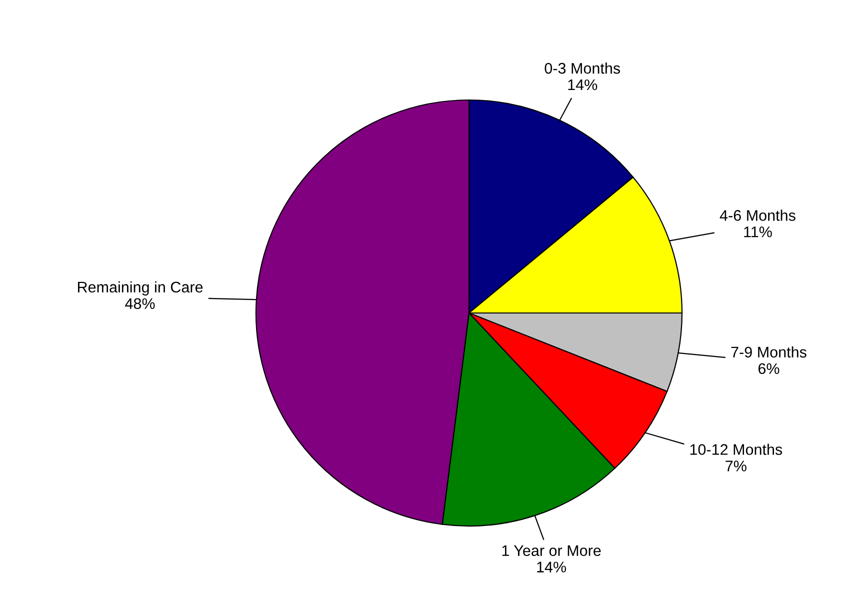  I want to click on data-label: 48%, so click(140, 304).